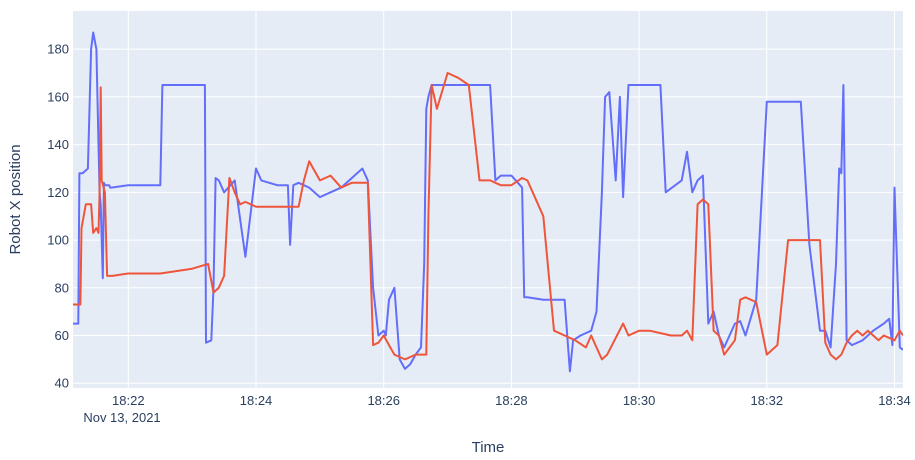  Describe the element at coordinates (58, 240) in the screenshot. I see `y-tick-label: 100` at that location.